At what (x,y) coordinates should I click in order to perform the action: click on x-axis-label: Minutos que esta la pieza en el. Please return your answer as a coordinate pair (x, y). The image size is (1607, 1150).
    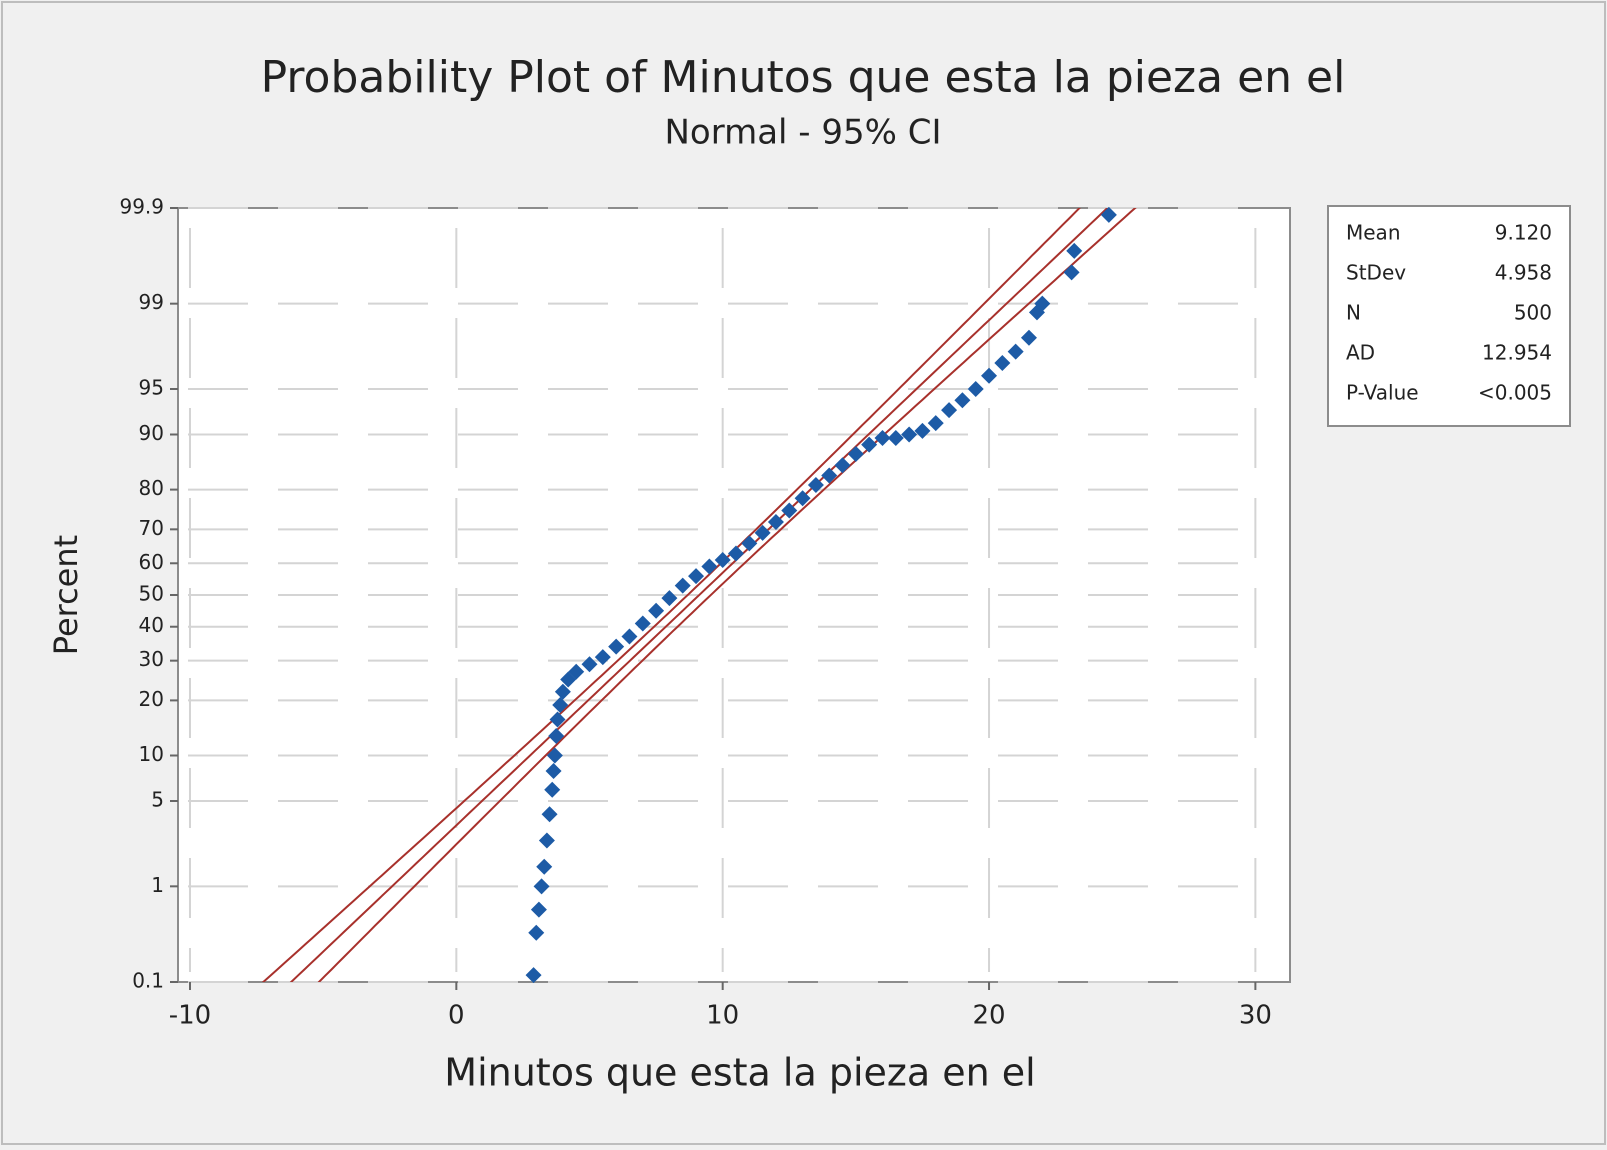
    Looking at the image, I should click on (739, 1073).